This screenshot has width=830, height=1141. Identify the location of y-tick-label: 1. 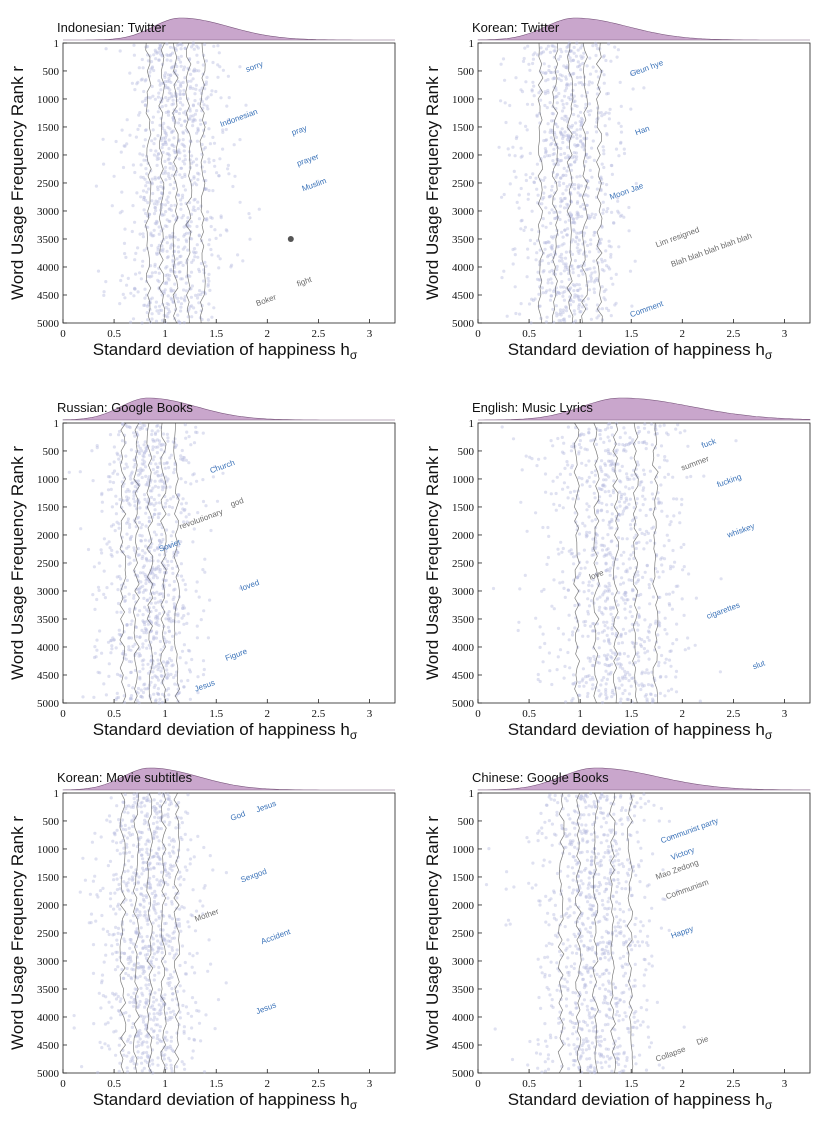
(472, 424).